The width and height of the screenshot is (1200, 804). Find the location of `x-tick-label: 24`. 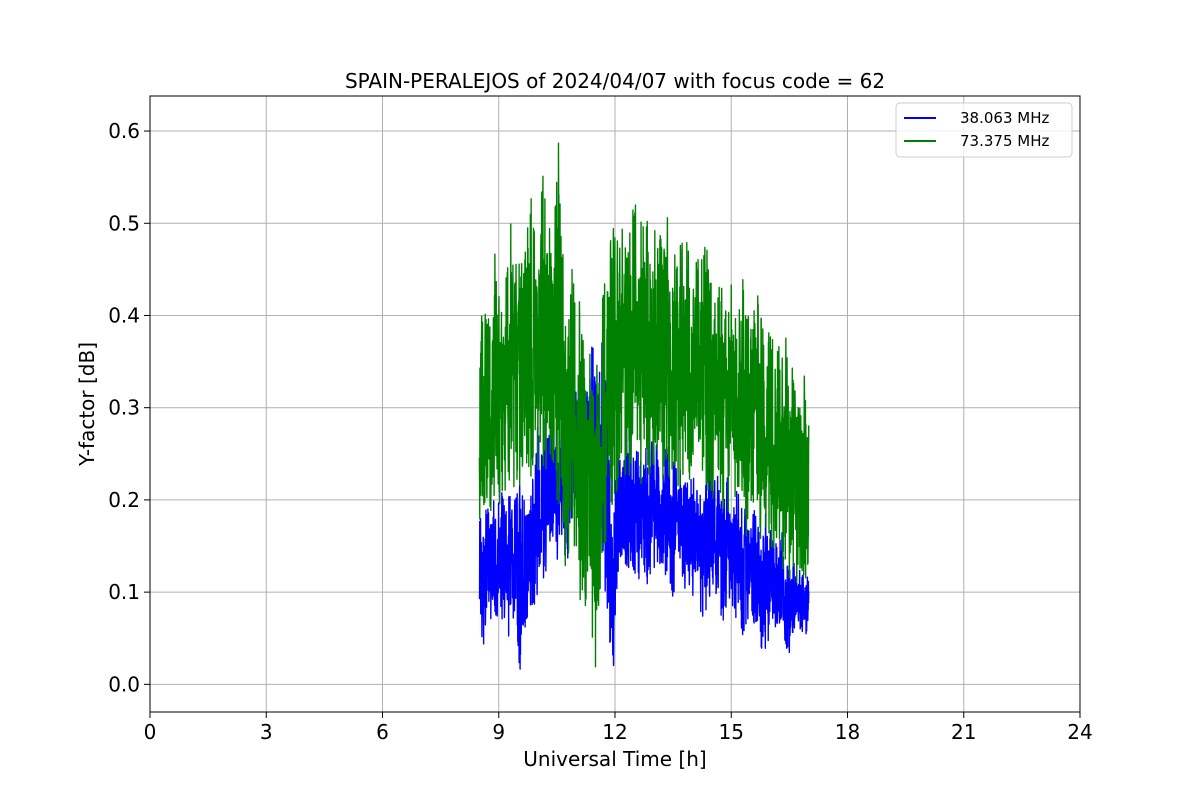

x-tick-label: 24 is located at coordinates (1079, 732).